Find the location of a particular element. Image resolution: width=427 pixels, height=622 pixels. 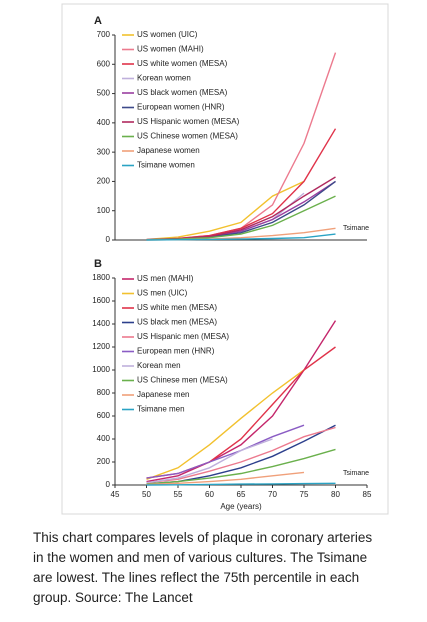

legend-label: US women (MAHI) is located at coordinates (170, 49).